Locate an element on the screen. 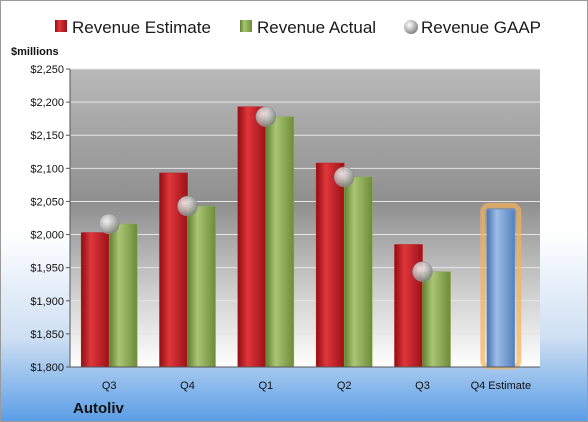 The height and width of the screenshot is (422, 588). legend-swatch-actual is located at coordinates (246, 26).